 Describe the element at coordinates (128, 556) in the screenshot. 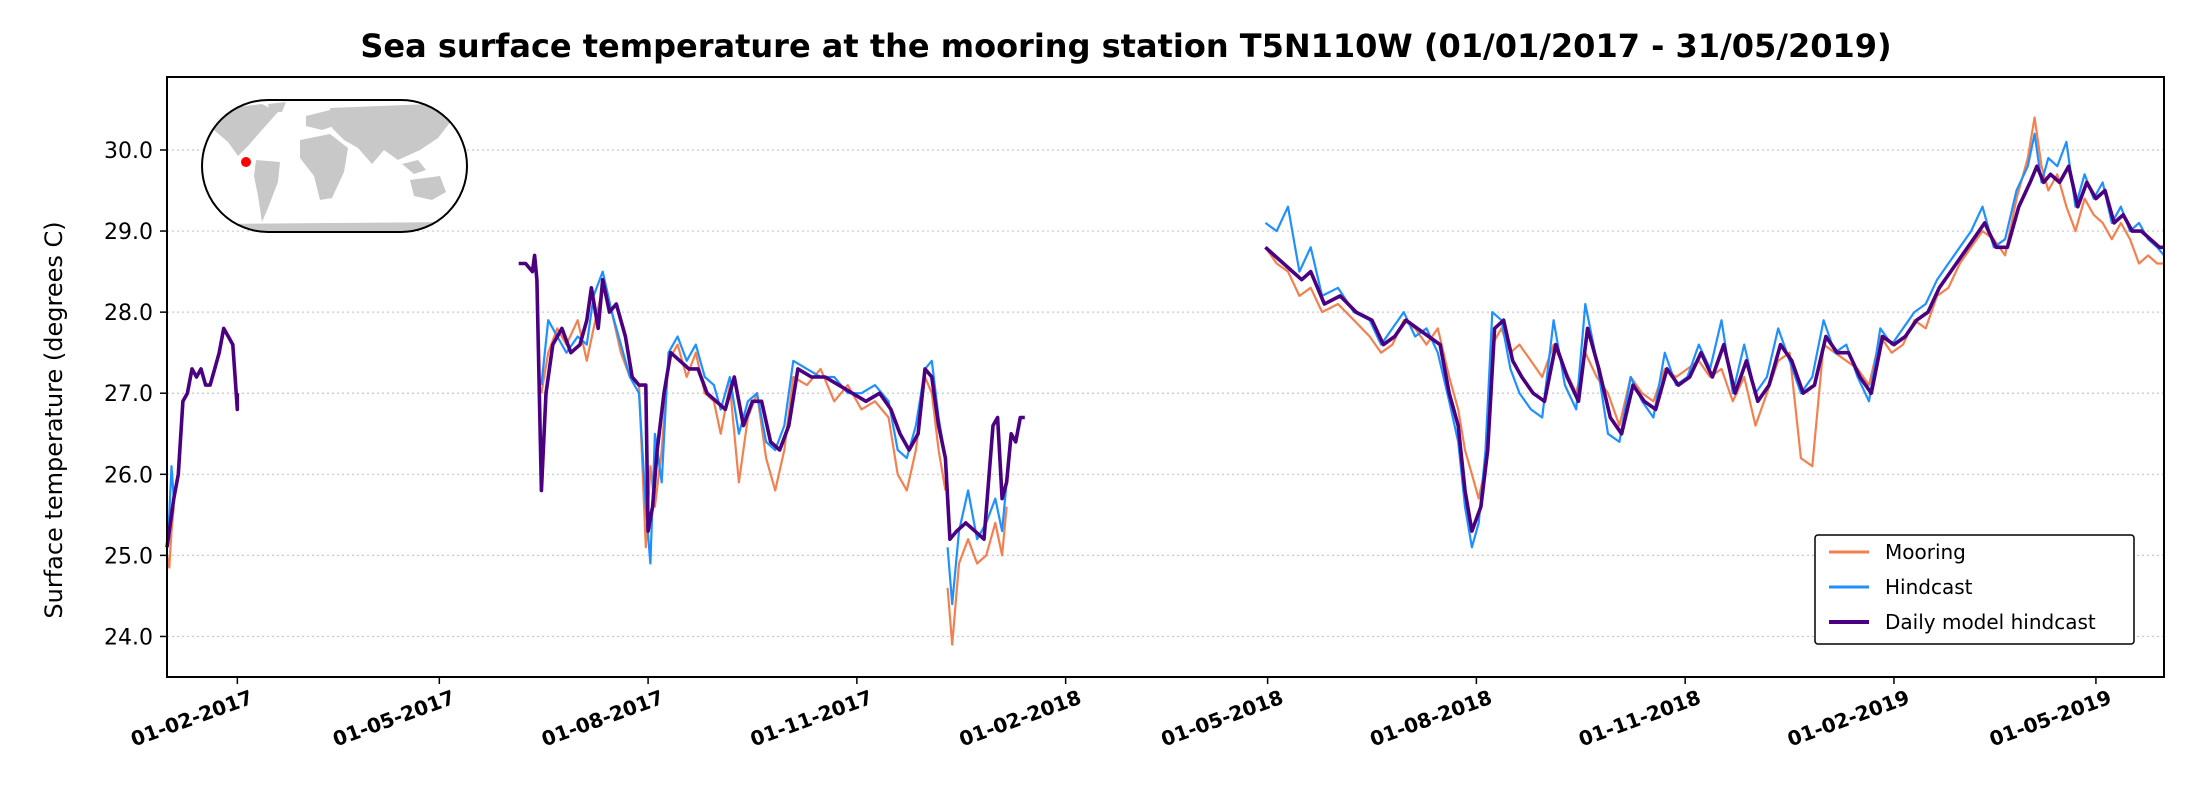

I see `y-tick-label: 25.0` at that location.